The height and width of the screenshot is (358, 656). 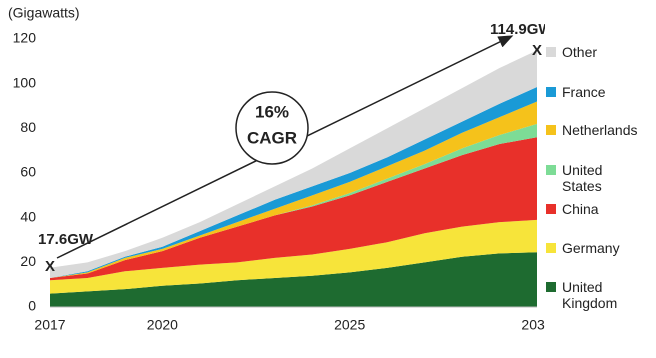 I want to click on cagr-circle, so click(x=272, y=128).